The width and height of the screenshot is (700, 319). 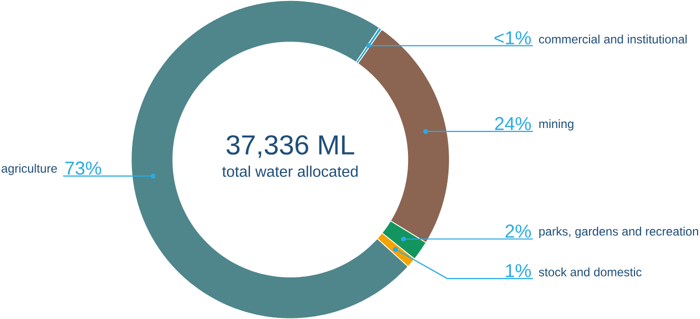 What do you see at coordinates (512, 37) in the screenshot?
I see `data-label: <1%` at bounding box center [512, 37].